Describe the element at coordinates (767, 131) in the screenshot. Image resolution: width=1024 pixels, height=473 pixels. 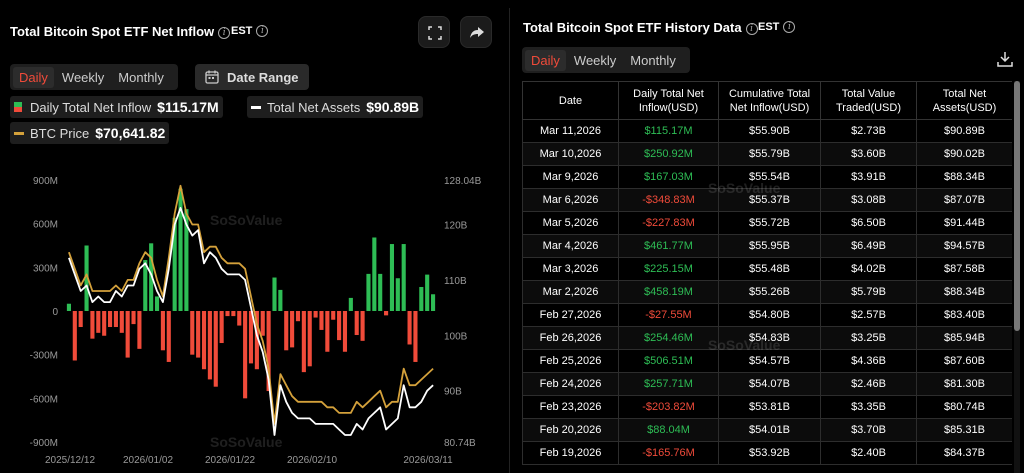
I see `table-row: Mar 11,2026 $115.17M $55.90B $2.73B $90.89B` at that location.